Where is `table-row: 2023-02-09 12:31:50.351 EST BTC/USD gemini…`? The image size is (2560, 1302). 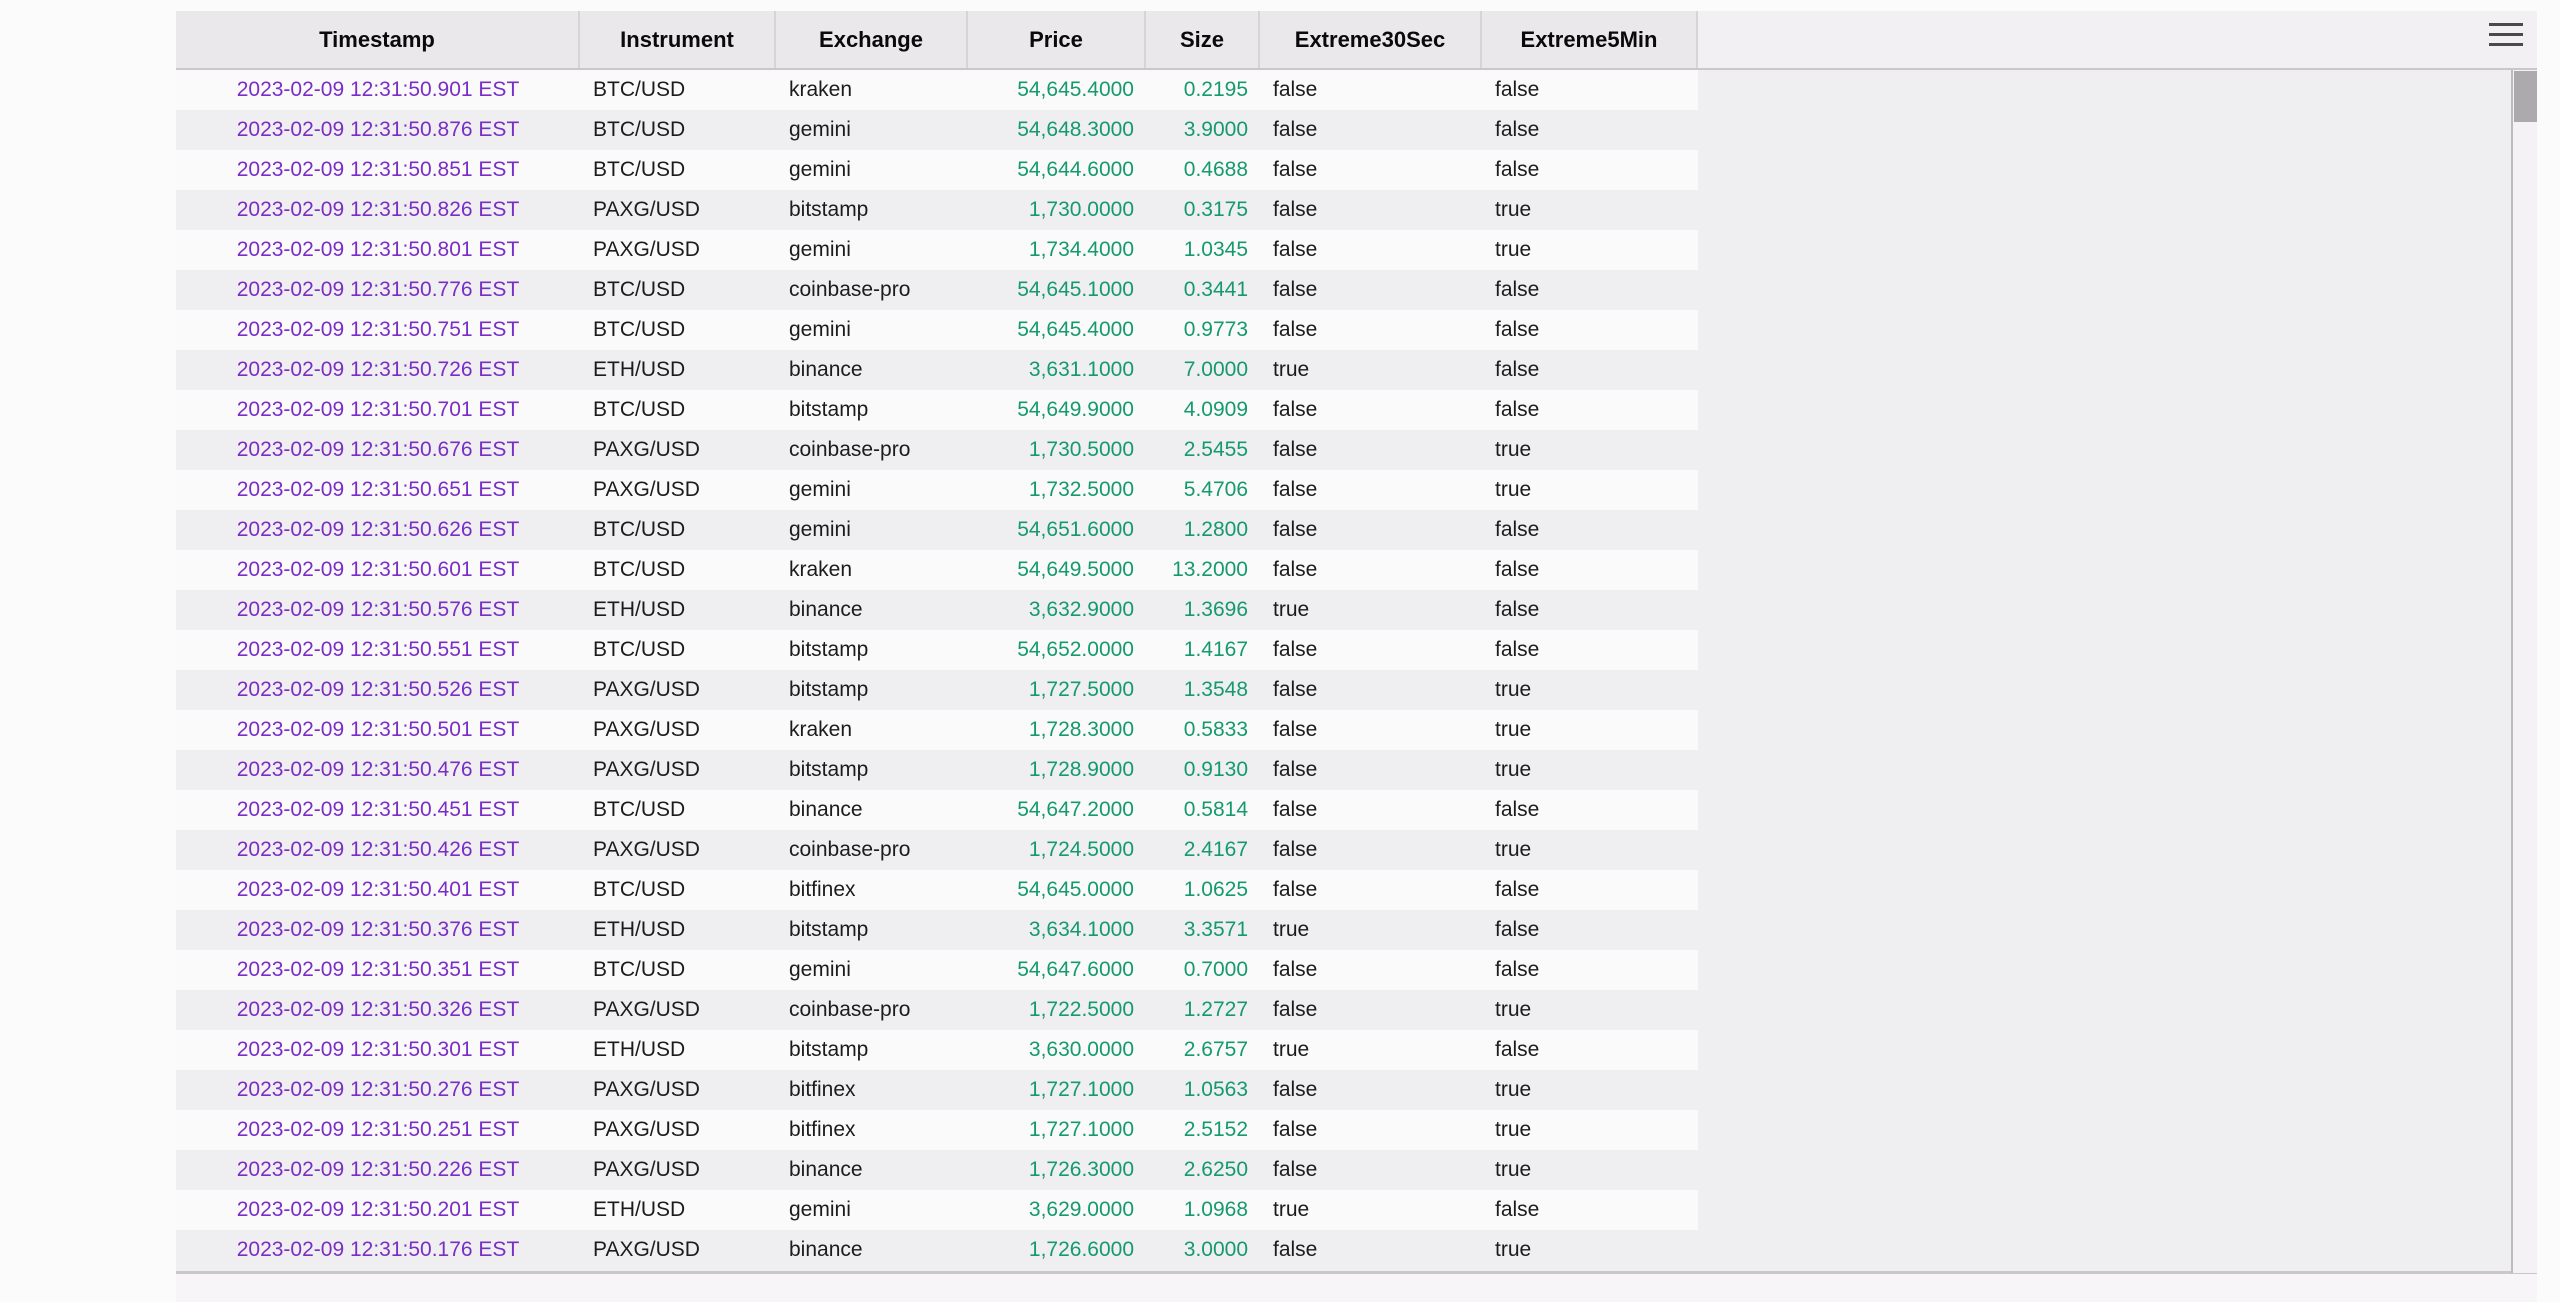
table-row: 2023-02-09 12:31:50.351 EST BTC/USD gemini… is located at coordinates (937, 970).